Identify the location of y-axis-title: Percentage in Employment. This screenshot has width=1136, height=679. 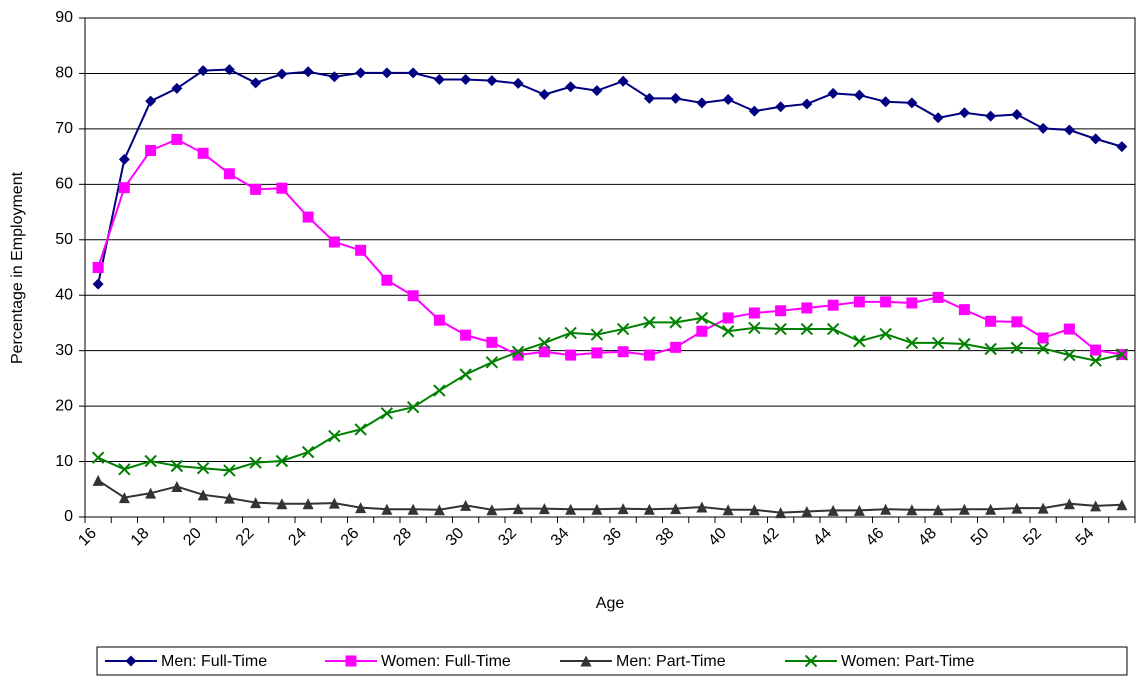
(17, 267).